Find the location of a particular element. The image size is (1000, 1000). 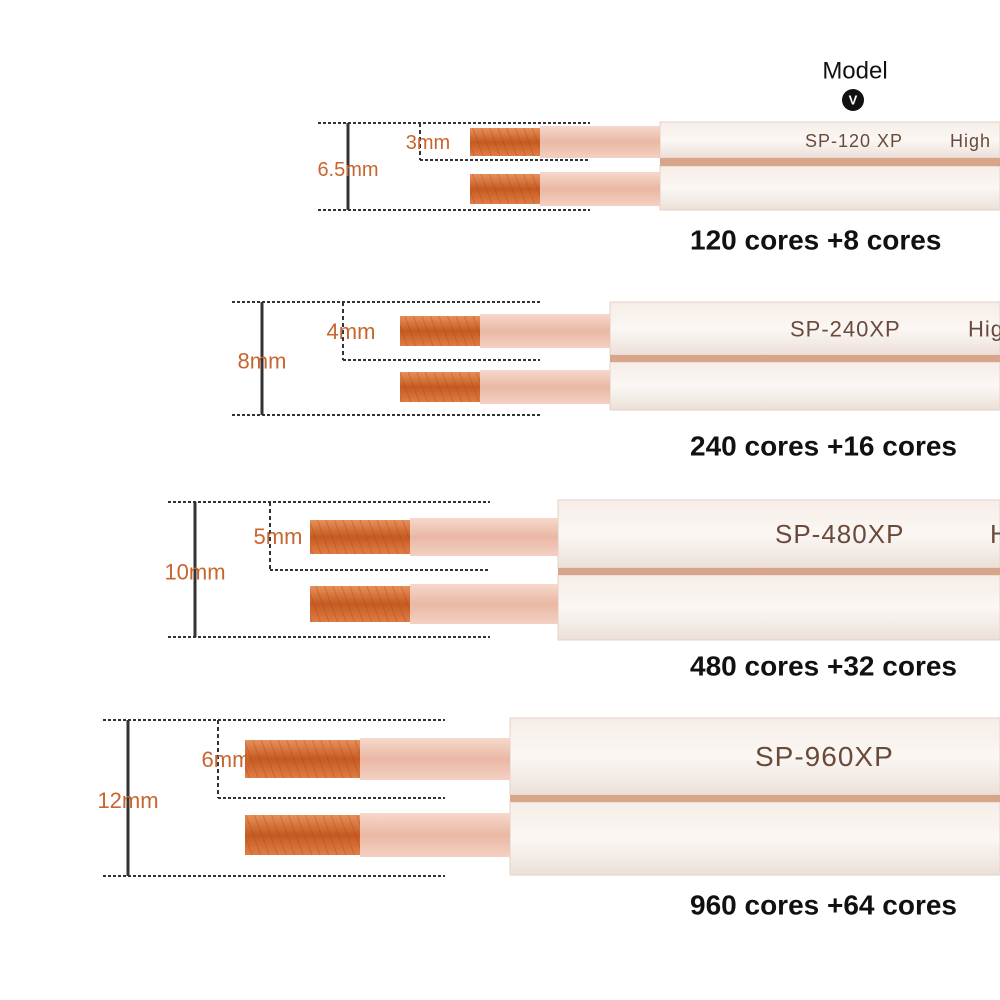

marker-badge is located at coordinates (853, 100).